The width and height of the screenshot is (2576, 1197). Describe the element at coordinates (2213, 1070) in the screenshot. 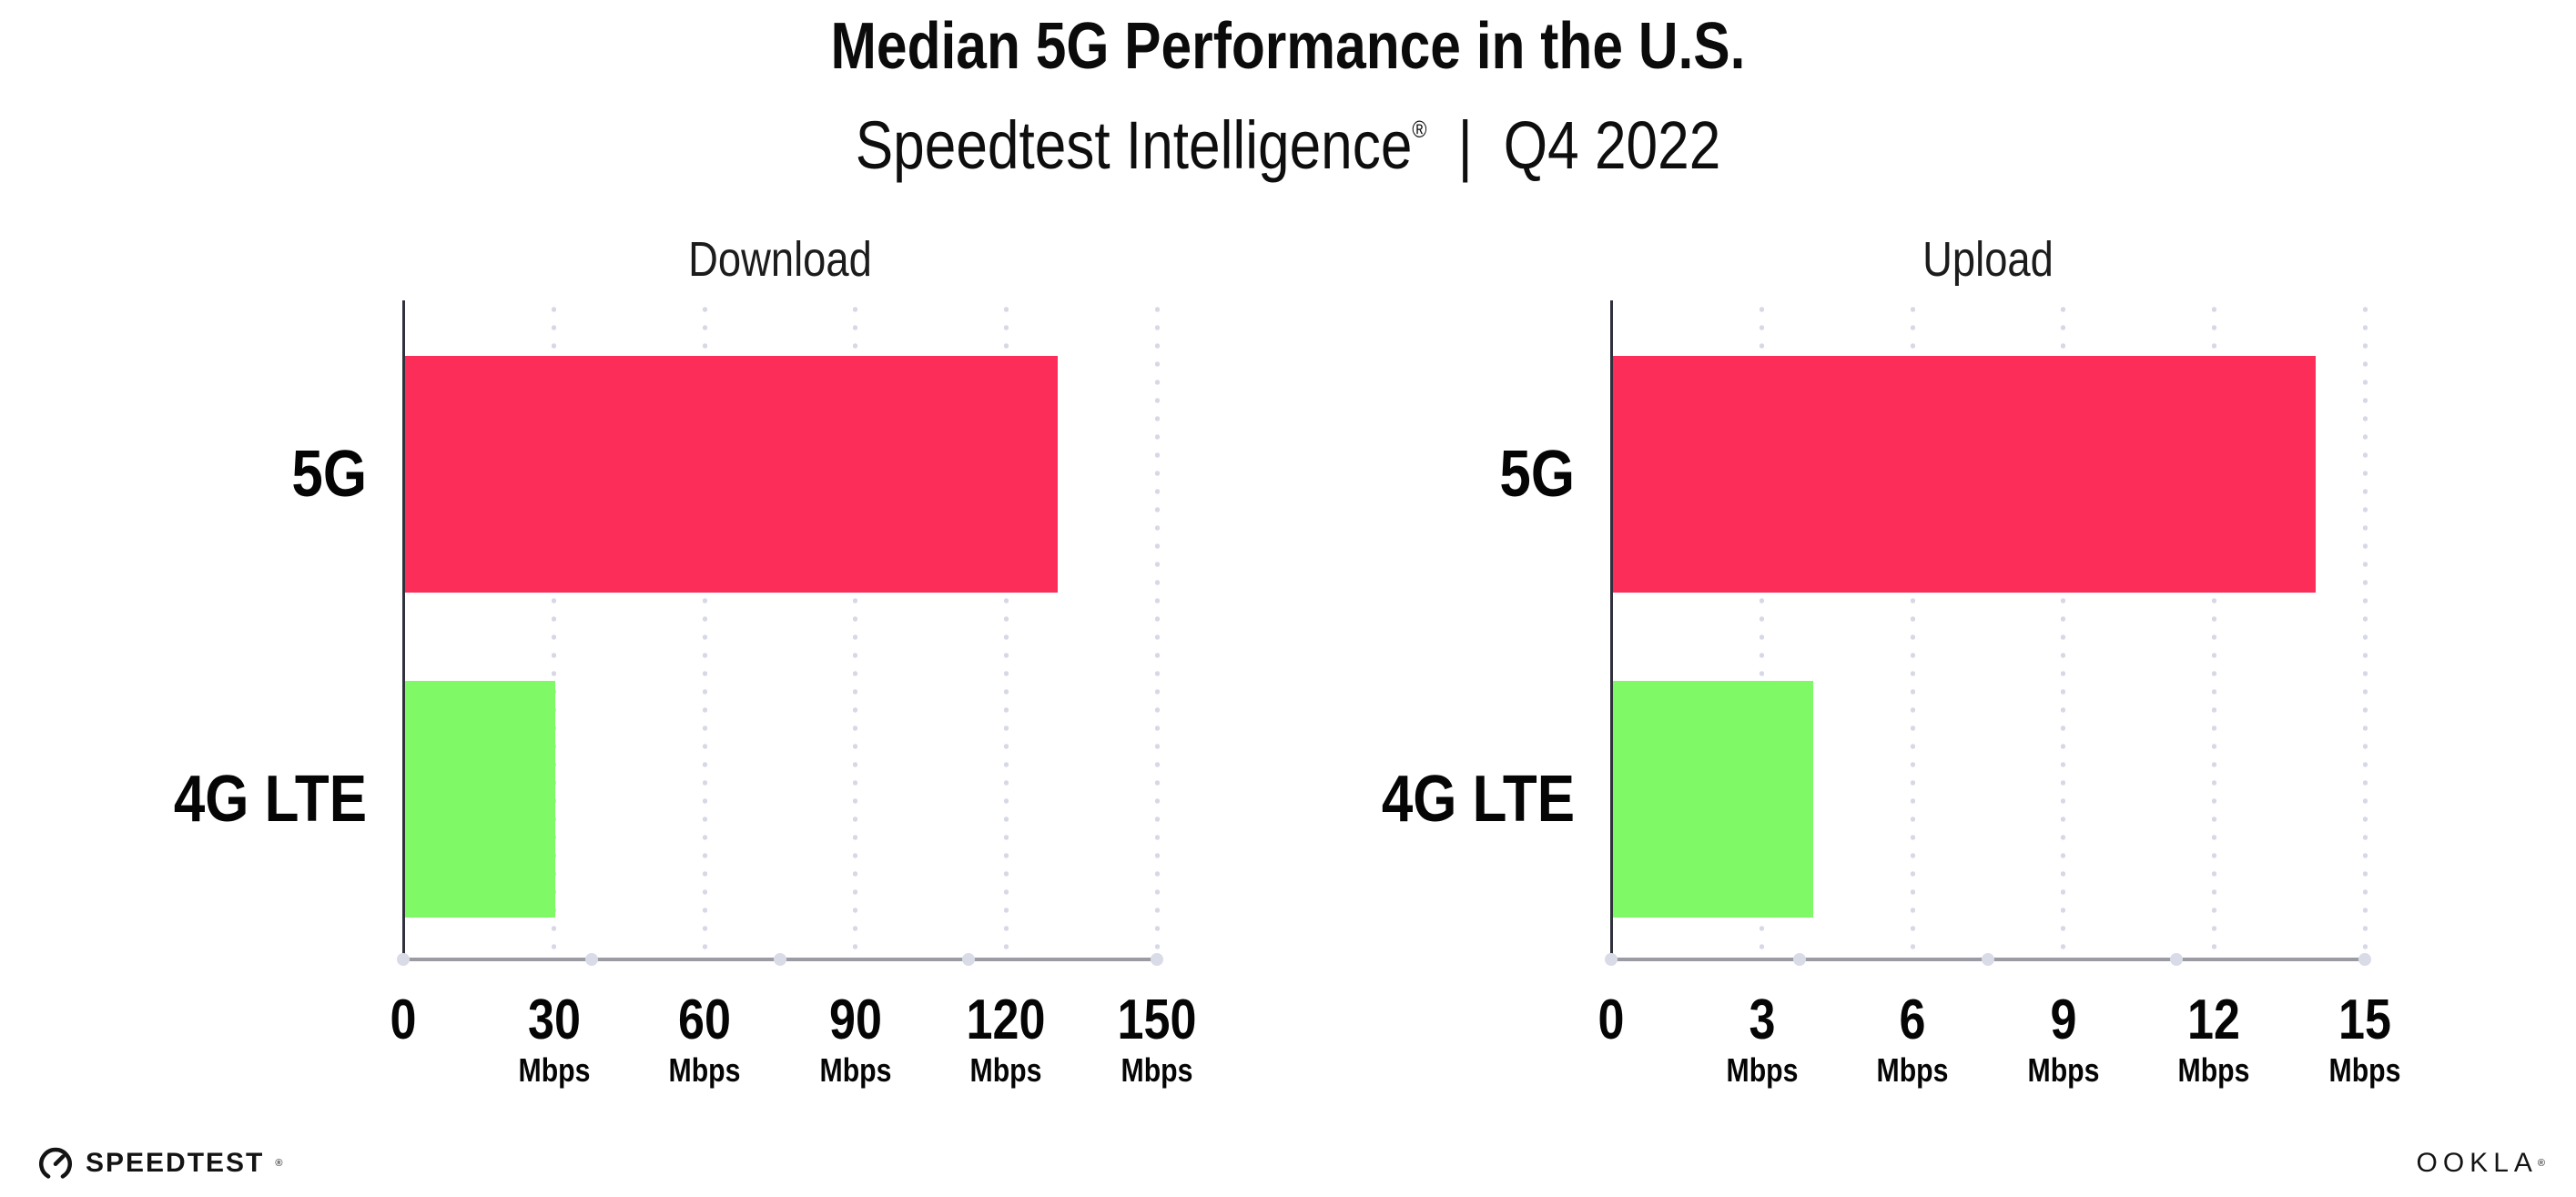

I see `x-tick-unit-upload-12: Mbps` at that location.